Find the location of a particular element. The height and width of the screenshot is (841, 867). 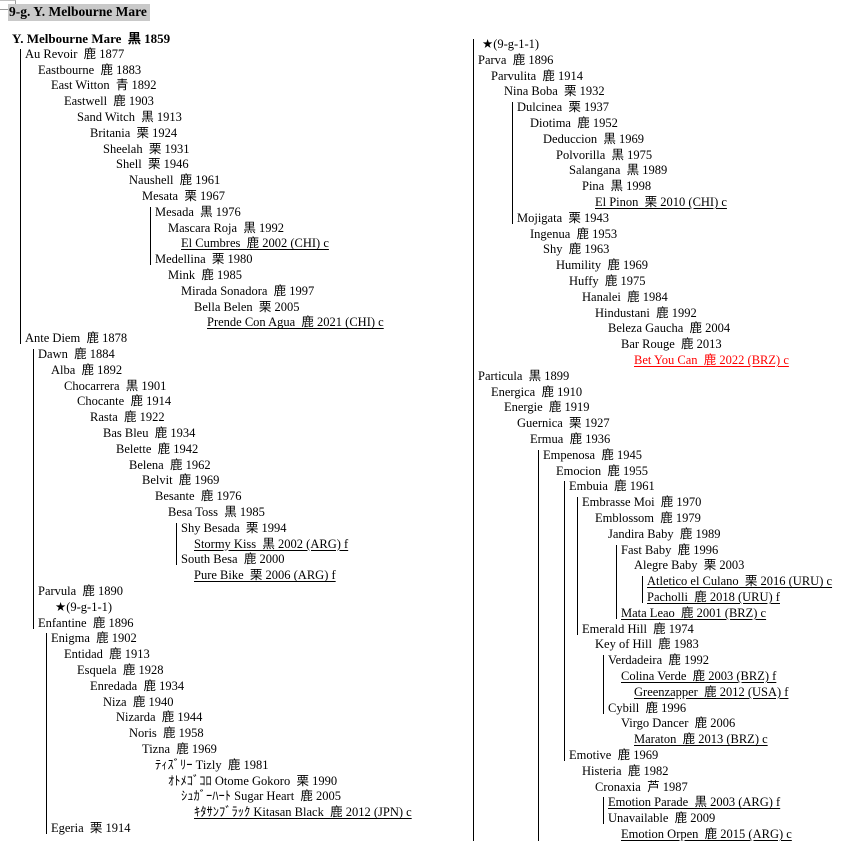

pedigree-row: Dulcinea 栗 1937 is located at coordinates (563, 107).